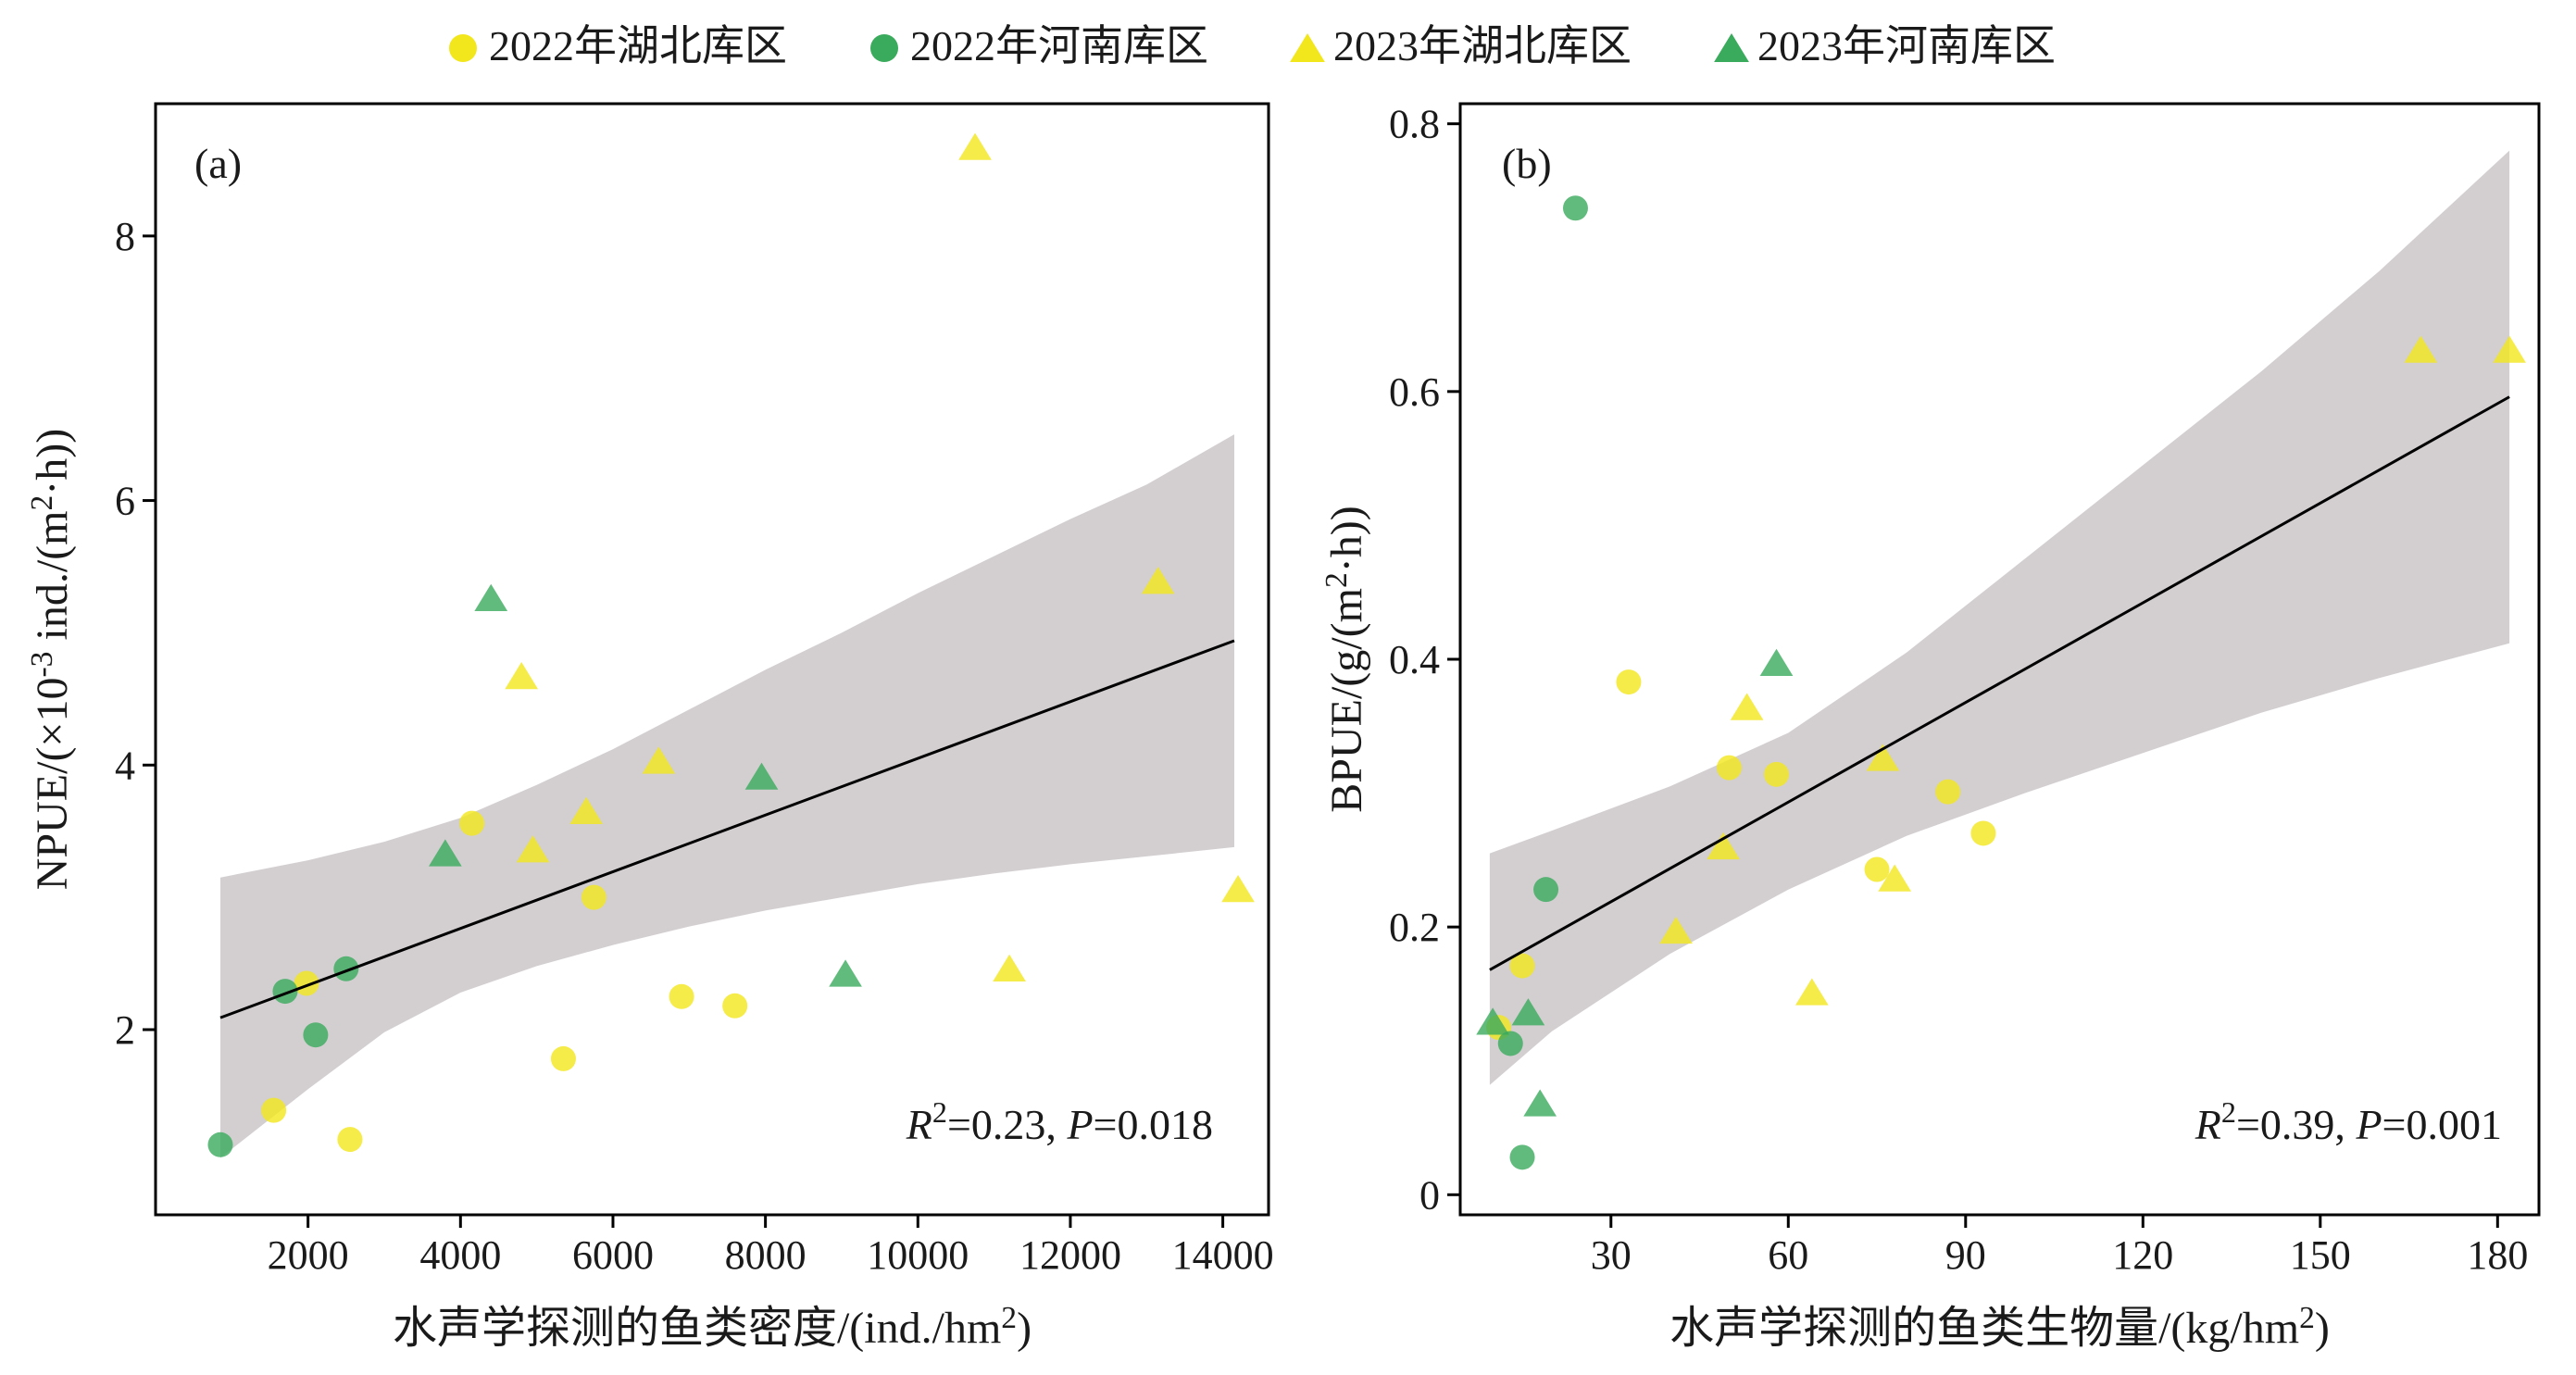  What do you see at coordinates (2497, 1255) in the screenshot?
I see `x-tick-label: 180` at bounding box center [2497, 1255].